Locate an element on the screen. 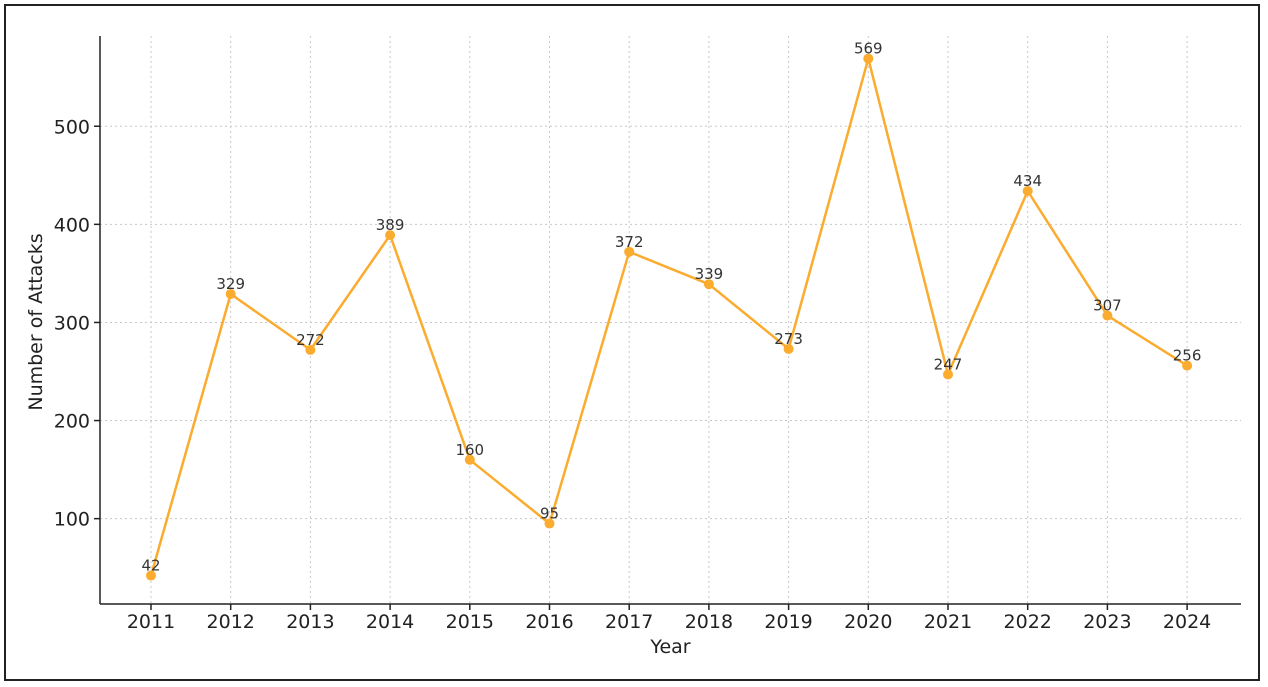  y-tick-labels: 100 200 300 400 500 is located at coordinates (77, 323).